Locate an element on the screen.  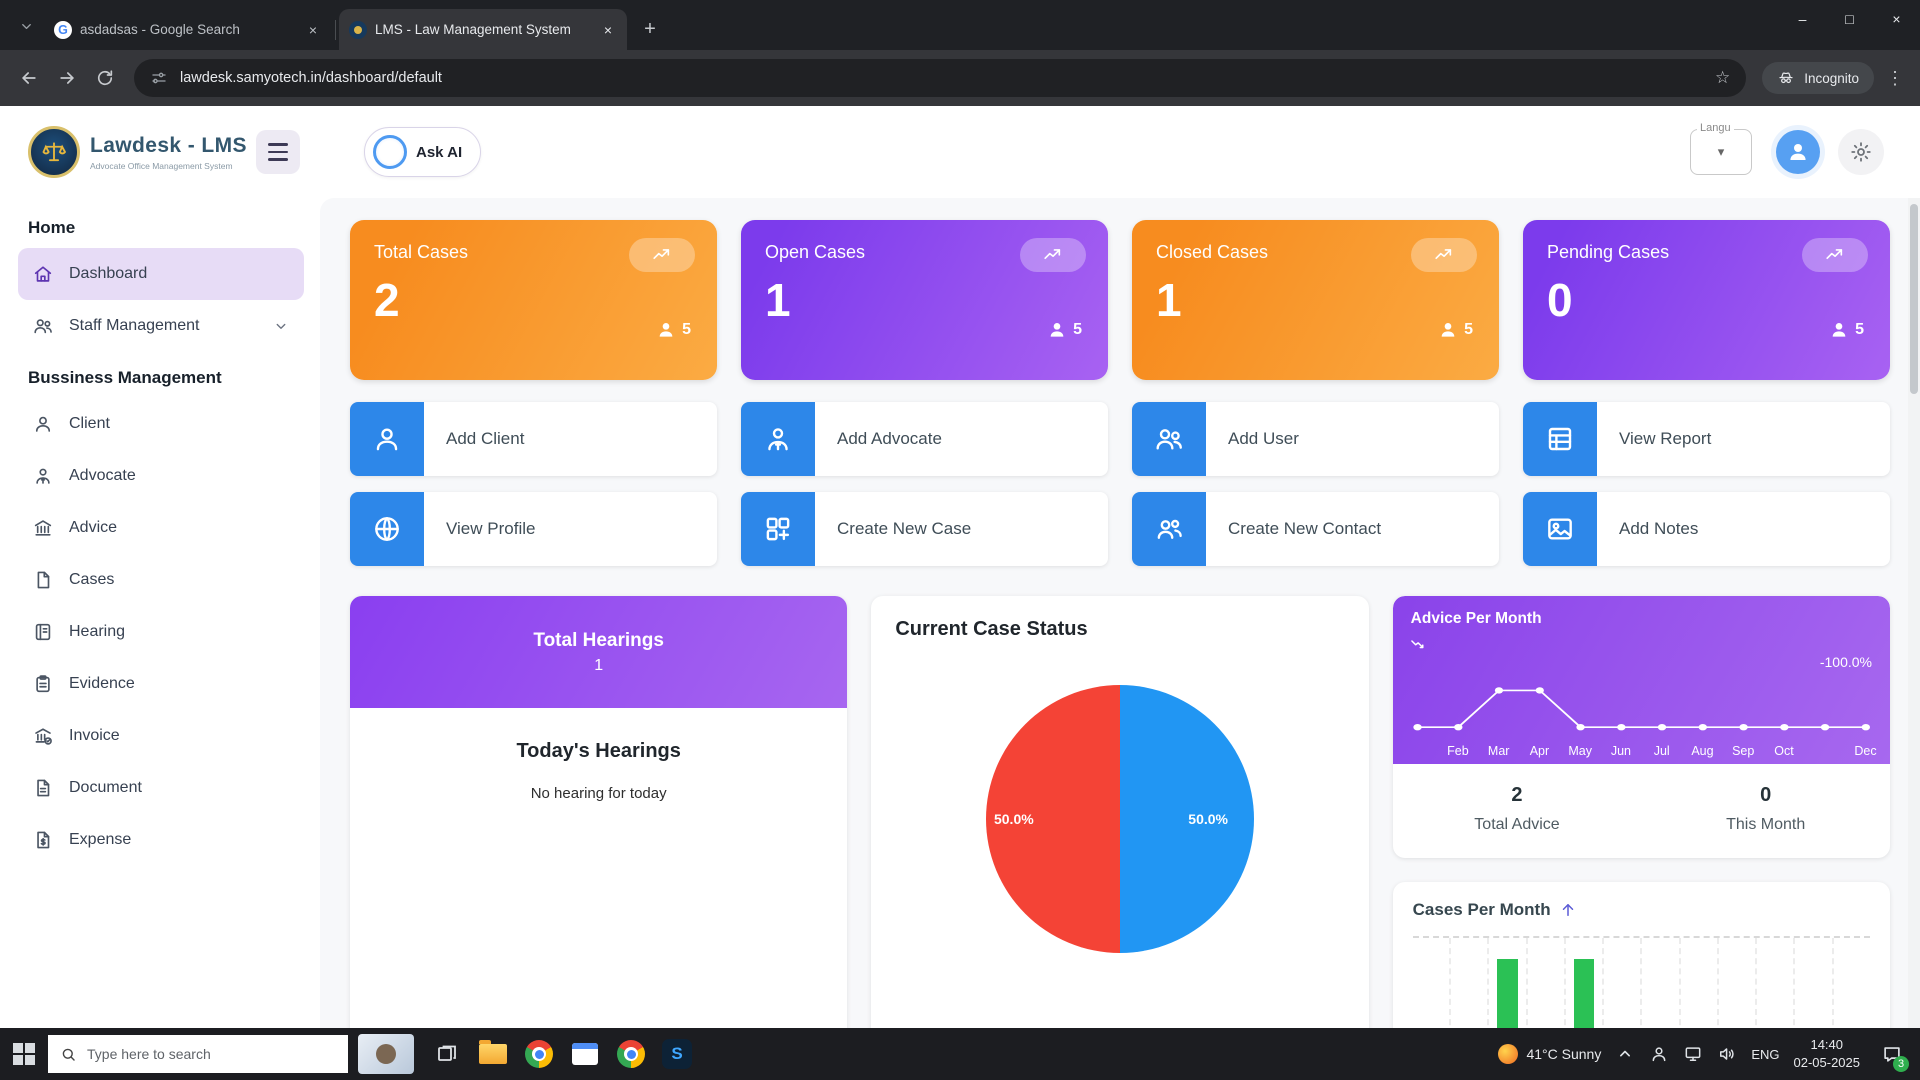
cases-bar-chart is located at coordinates (1641, 982).